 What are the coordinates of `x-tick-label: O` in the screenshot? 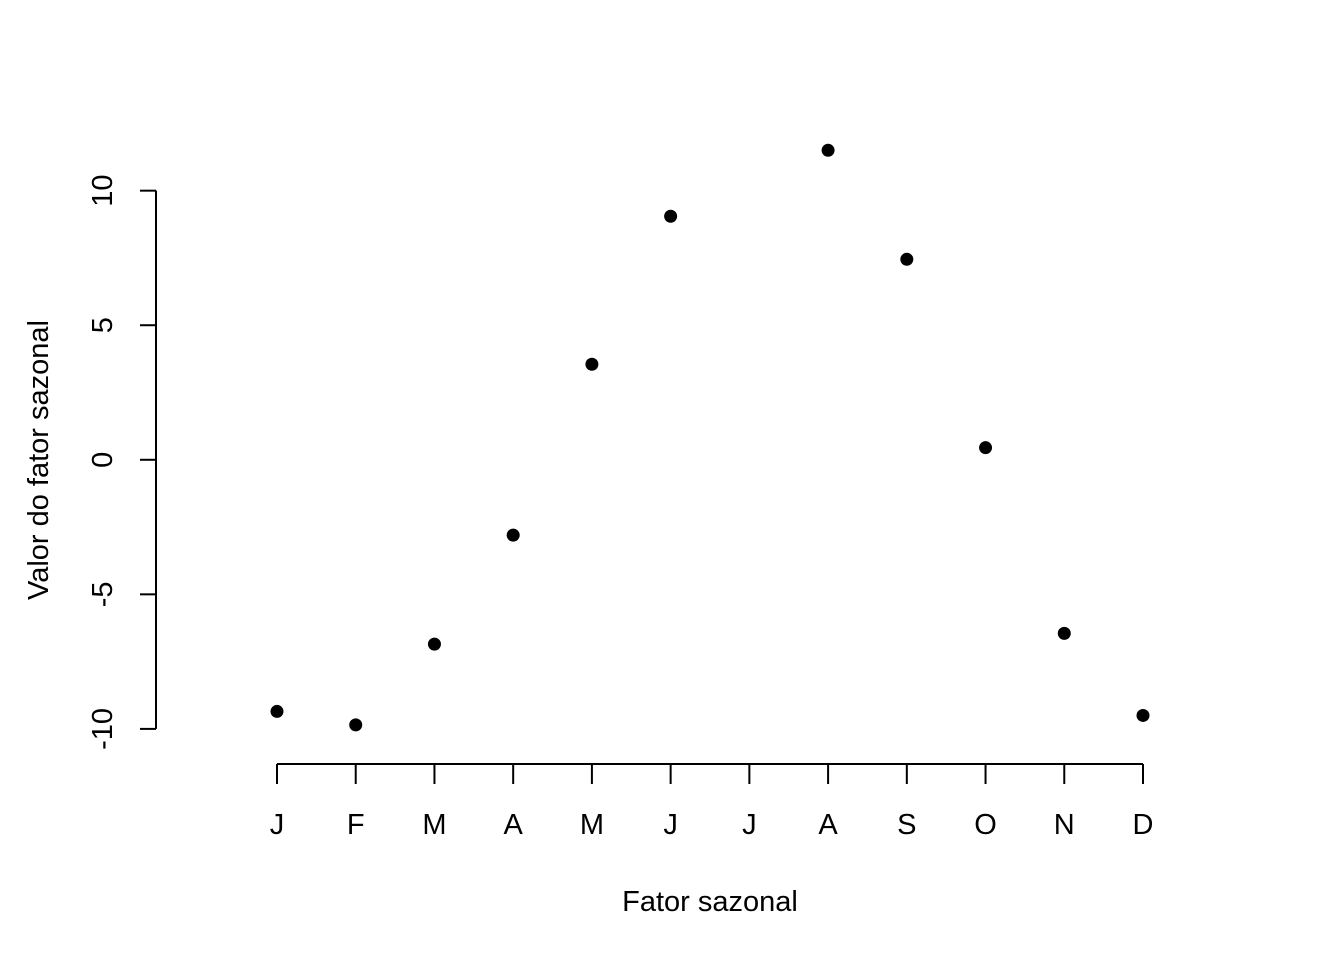 It's located at (985, 825).